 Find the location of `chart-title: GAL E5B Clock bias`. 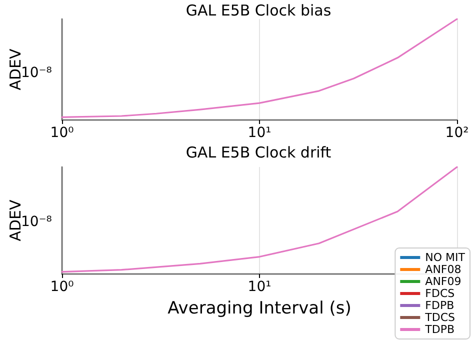

chart-title: GAL E5B Clock bias is located at coordinates (259, 11).